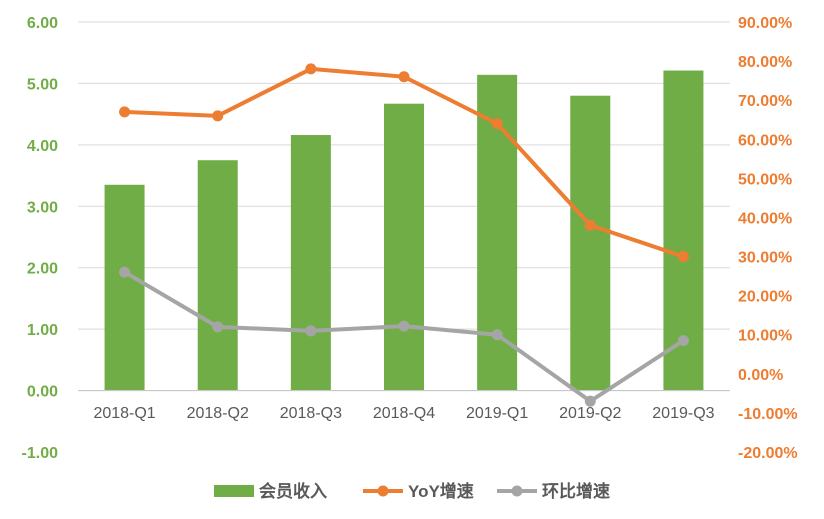 The height and width of the screenshot is (519, 824). Describe the element at coordinates (760, 375) in the screenshot. I see `right-tick-label: 0.00%` at that location.